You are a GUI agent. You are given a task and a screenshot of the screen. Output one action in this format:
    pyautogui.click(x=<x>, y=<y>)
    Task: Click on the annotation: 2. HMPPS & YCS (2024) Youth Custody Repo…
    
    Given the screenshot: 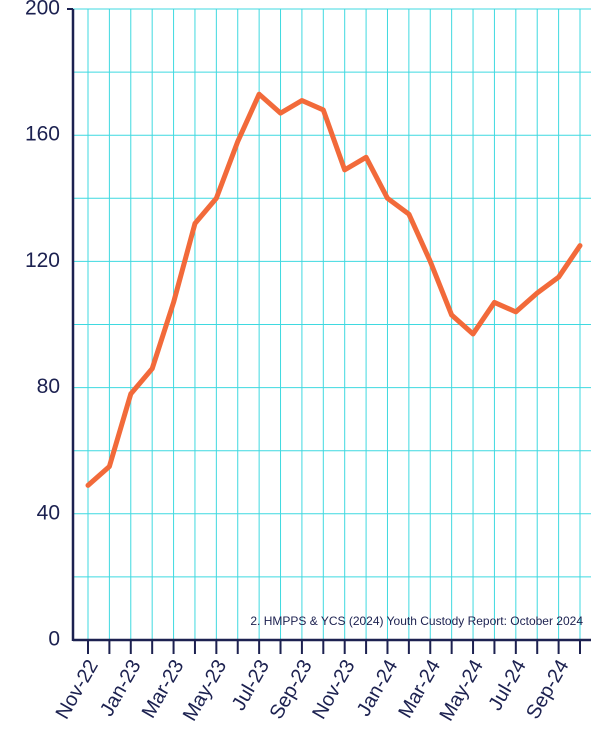 What is the action you would take?
    pyautogui.click(x=416, y=621)
    